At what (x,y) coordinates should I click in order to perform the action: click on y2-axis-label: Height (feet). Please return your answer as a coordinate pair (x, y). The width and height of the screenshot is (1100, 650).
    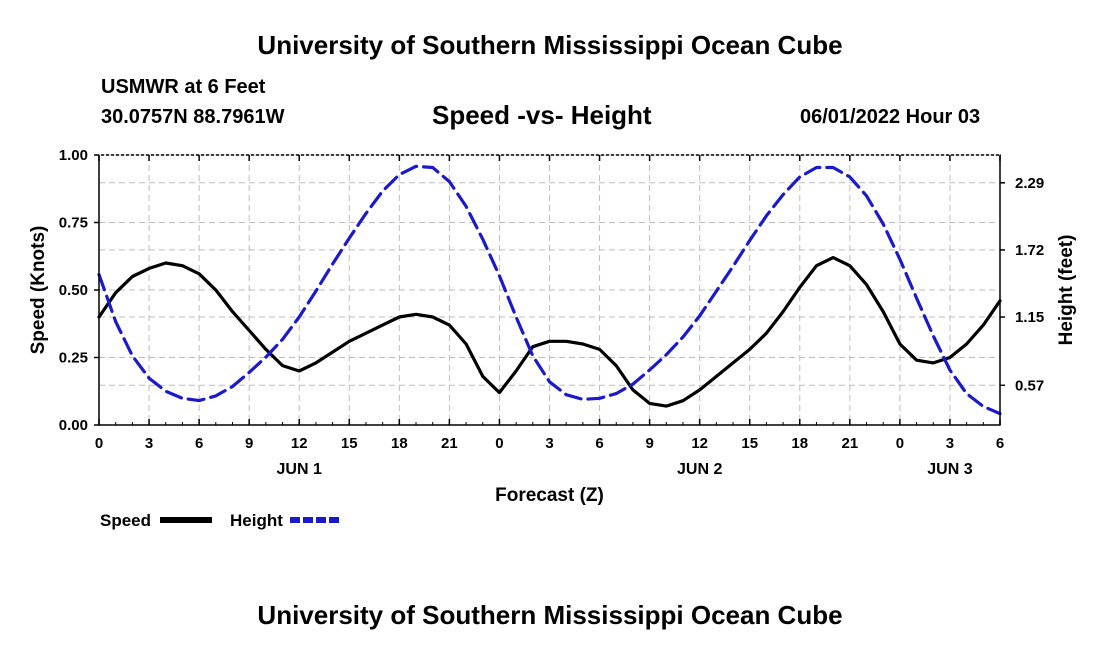
    Looking at the image, I should click on (1066, 290).